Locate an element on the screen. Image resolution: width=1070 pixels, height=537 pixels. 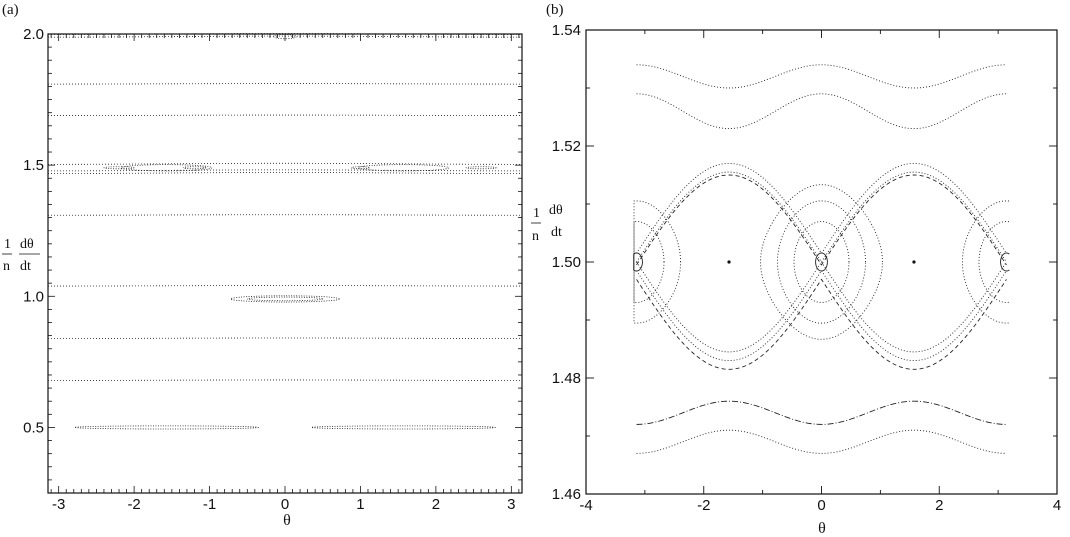
x-tick-label: 3 is located at coordinates (511, 504).